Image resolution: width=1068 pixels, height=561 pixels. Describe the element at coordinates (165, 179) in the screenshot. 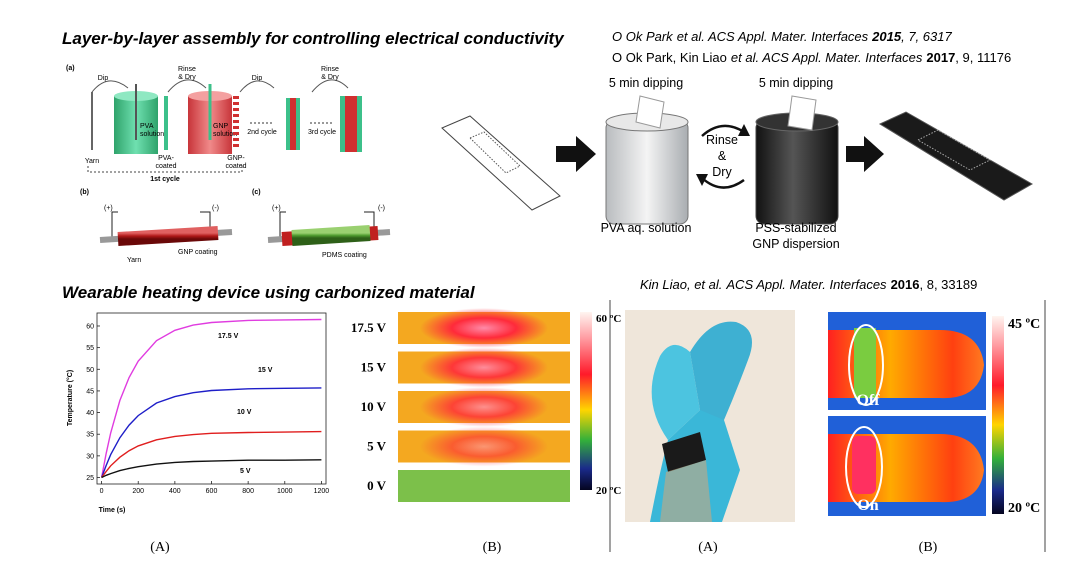

I see `cycle-label: 1st cycle` at that location.